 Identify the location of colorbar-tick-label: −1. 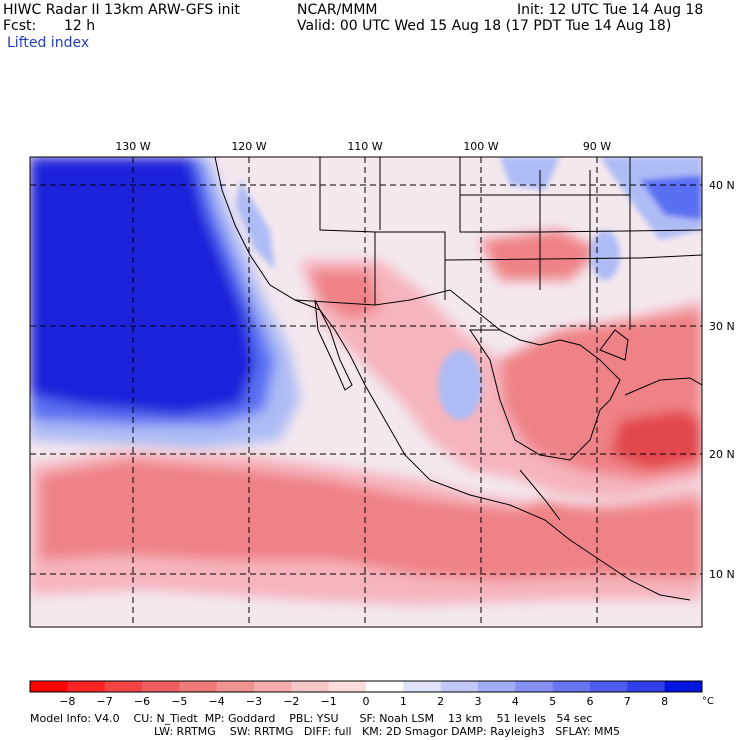
(329, 701).